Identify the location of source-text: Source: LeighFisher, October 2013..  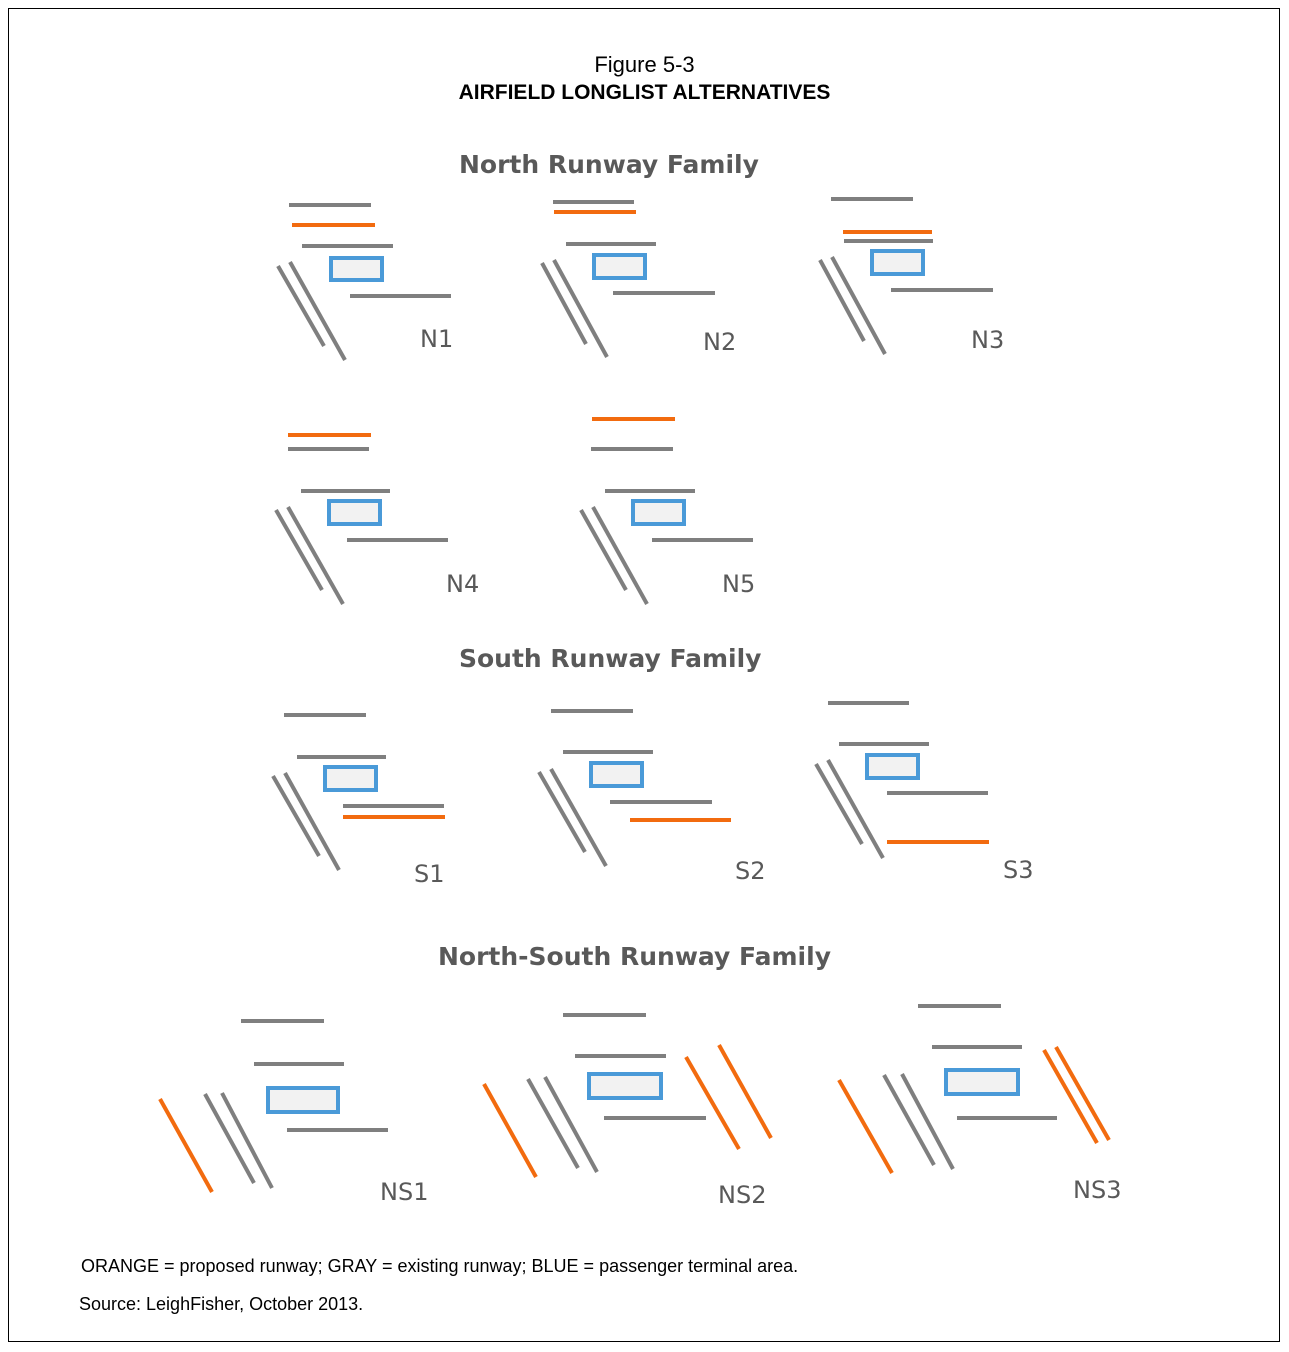
(221, 1304).